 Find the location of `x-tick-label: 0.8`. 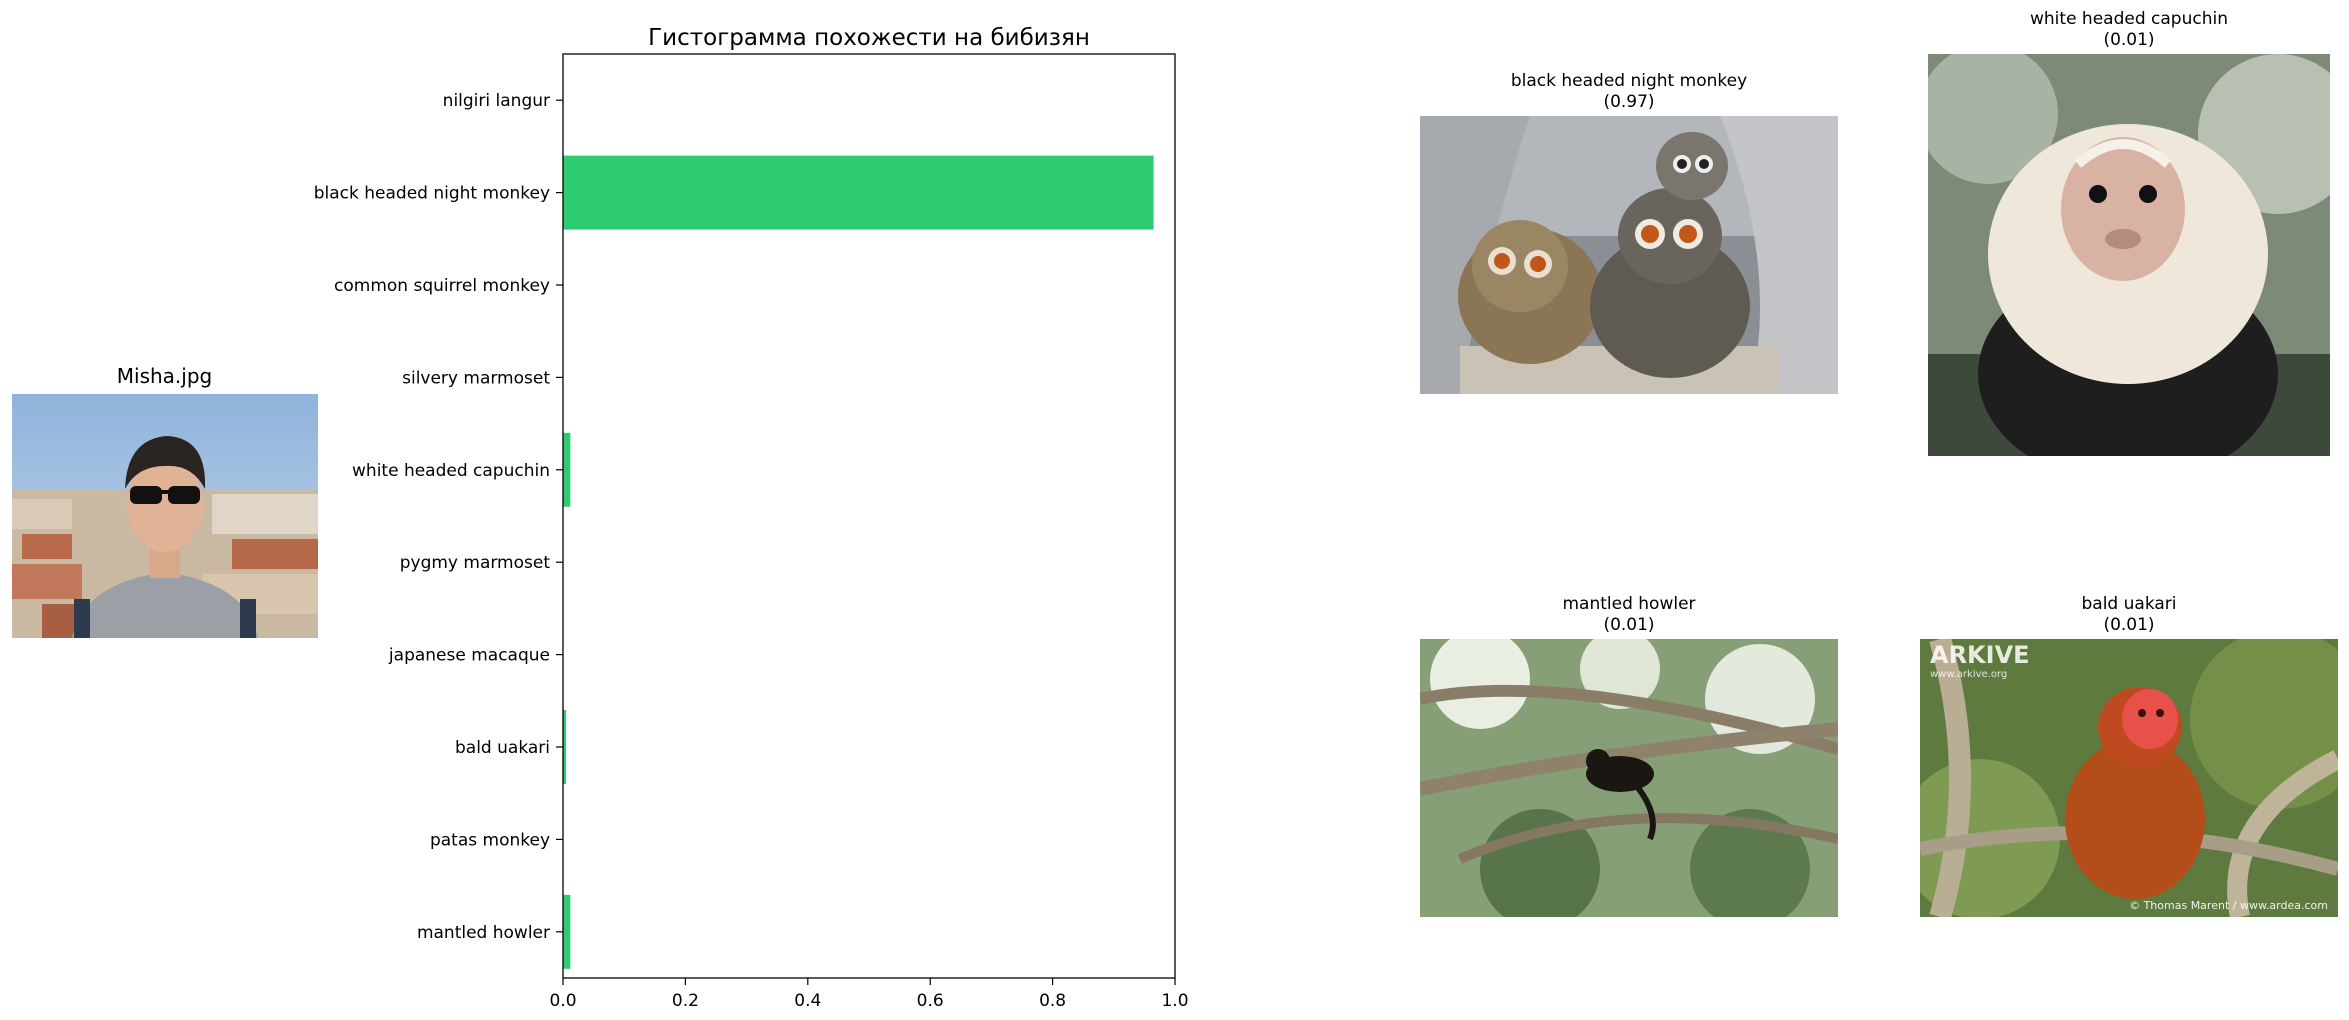

x-tick-label: 0.8 is located at coordinates (1052, 1001).